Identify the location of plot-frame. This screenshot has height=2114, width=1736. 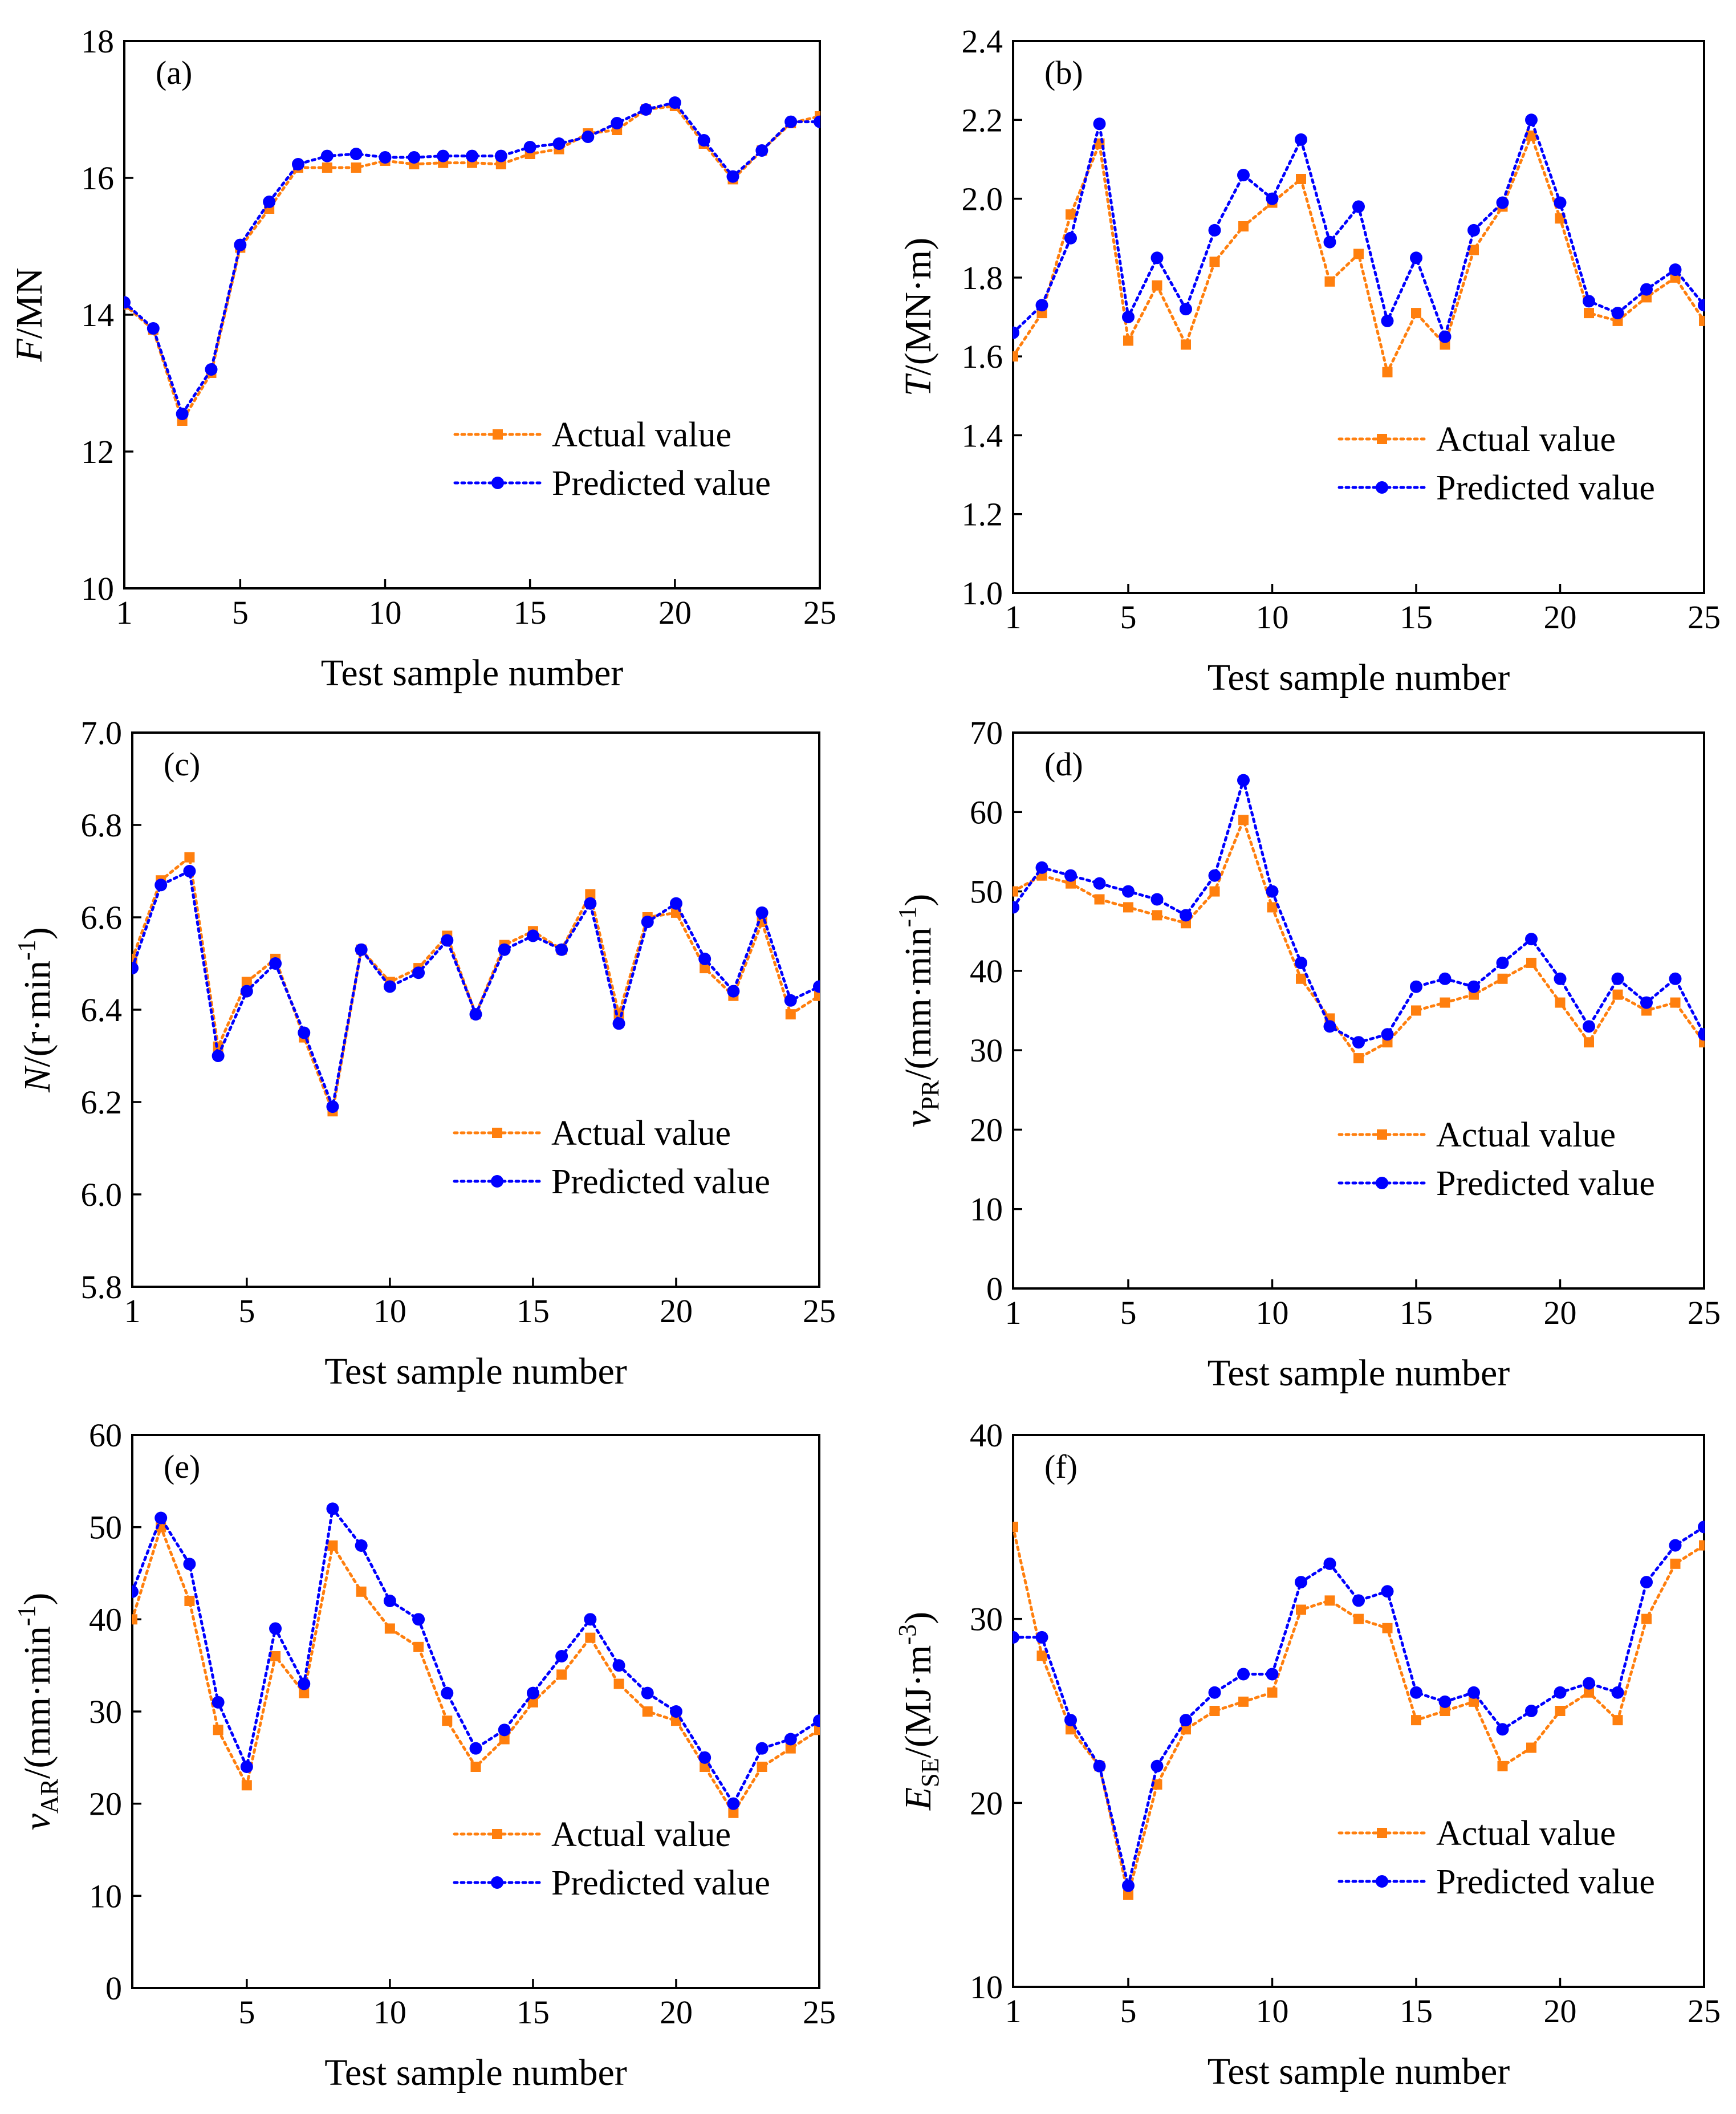
(472, 315).